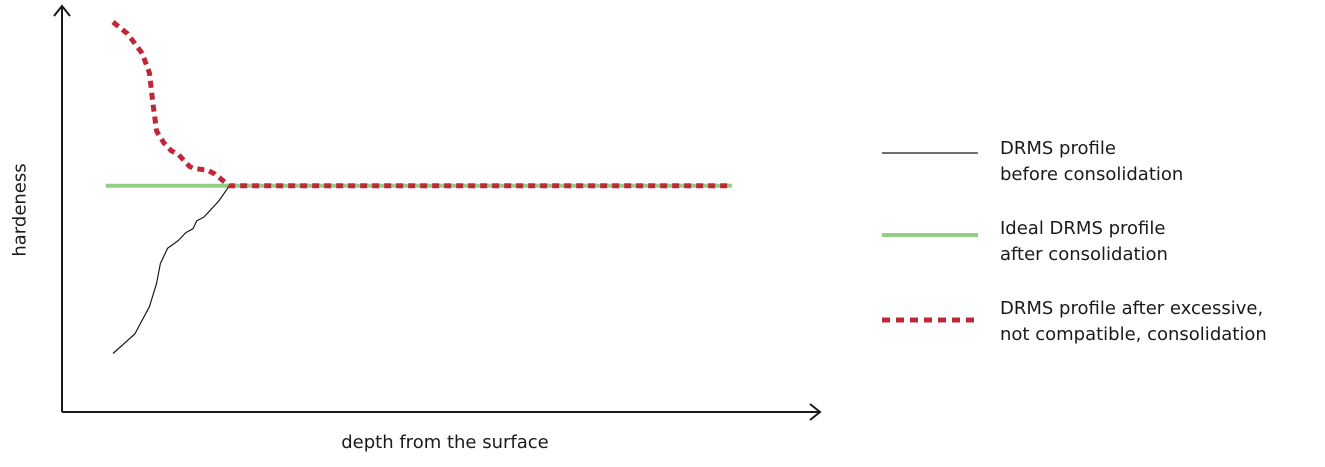 This screenshot has width=1325, height=467. Describe the element at coordinates (1132, 308) in the screenshot. I see `legend-label-excessive-line1: DRMS profile after excessive,` at that location.